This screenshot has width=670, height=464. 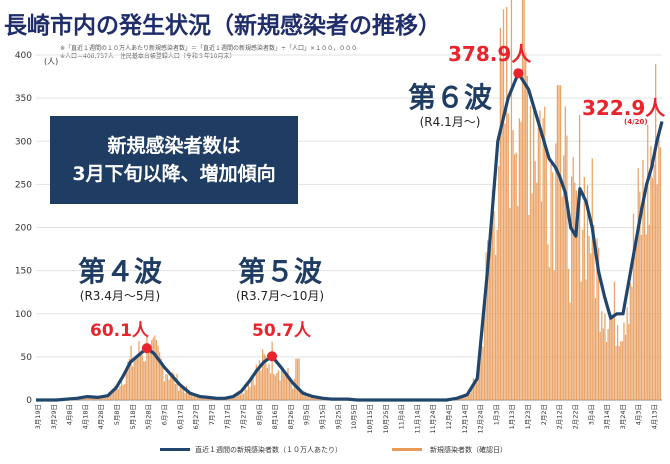 What do you see at coordinates (468, 450) in the screenshot?
I see `legend-bar-label: 新規感染者数（確認日）` at bounding box center [468, 450].